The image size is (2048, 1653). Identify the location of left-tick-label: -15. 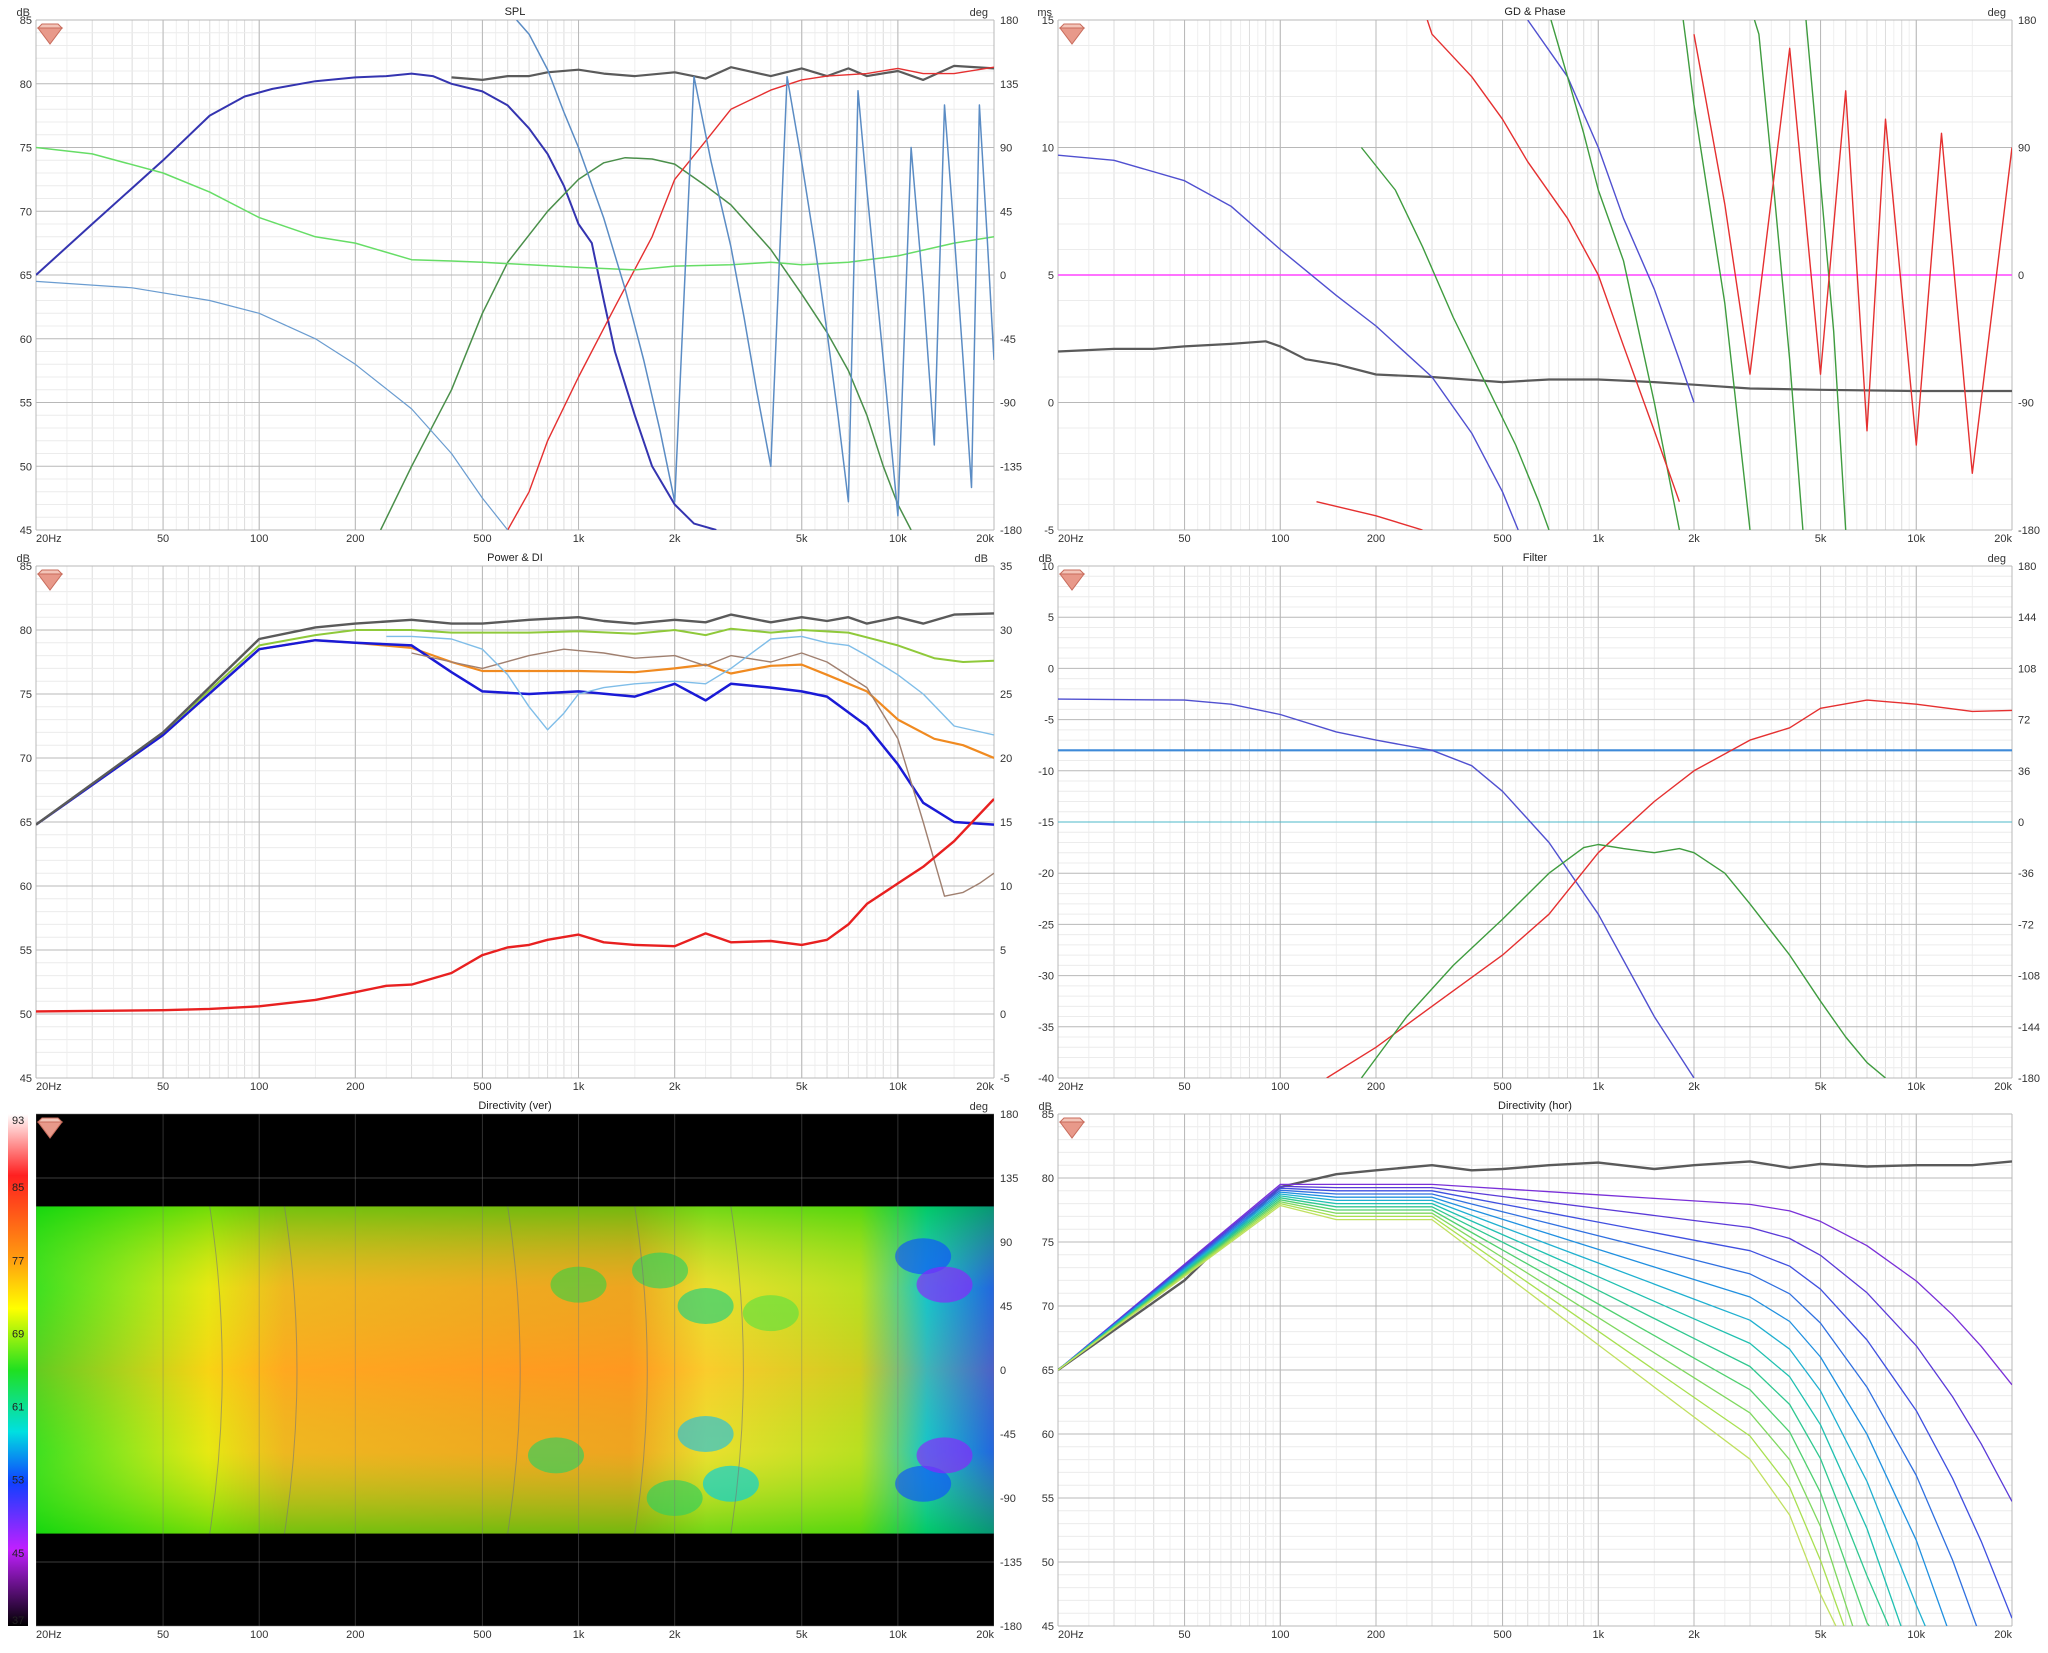
(1046, 823).